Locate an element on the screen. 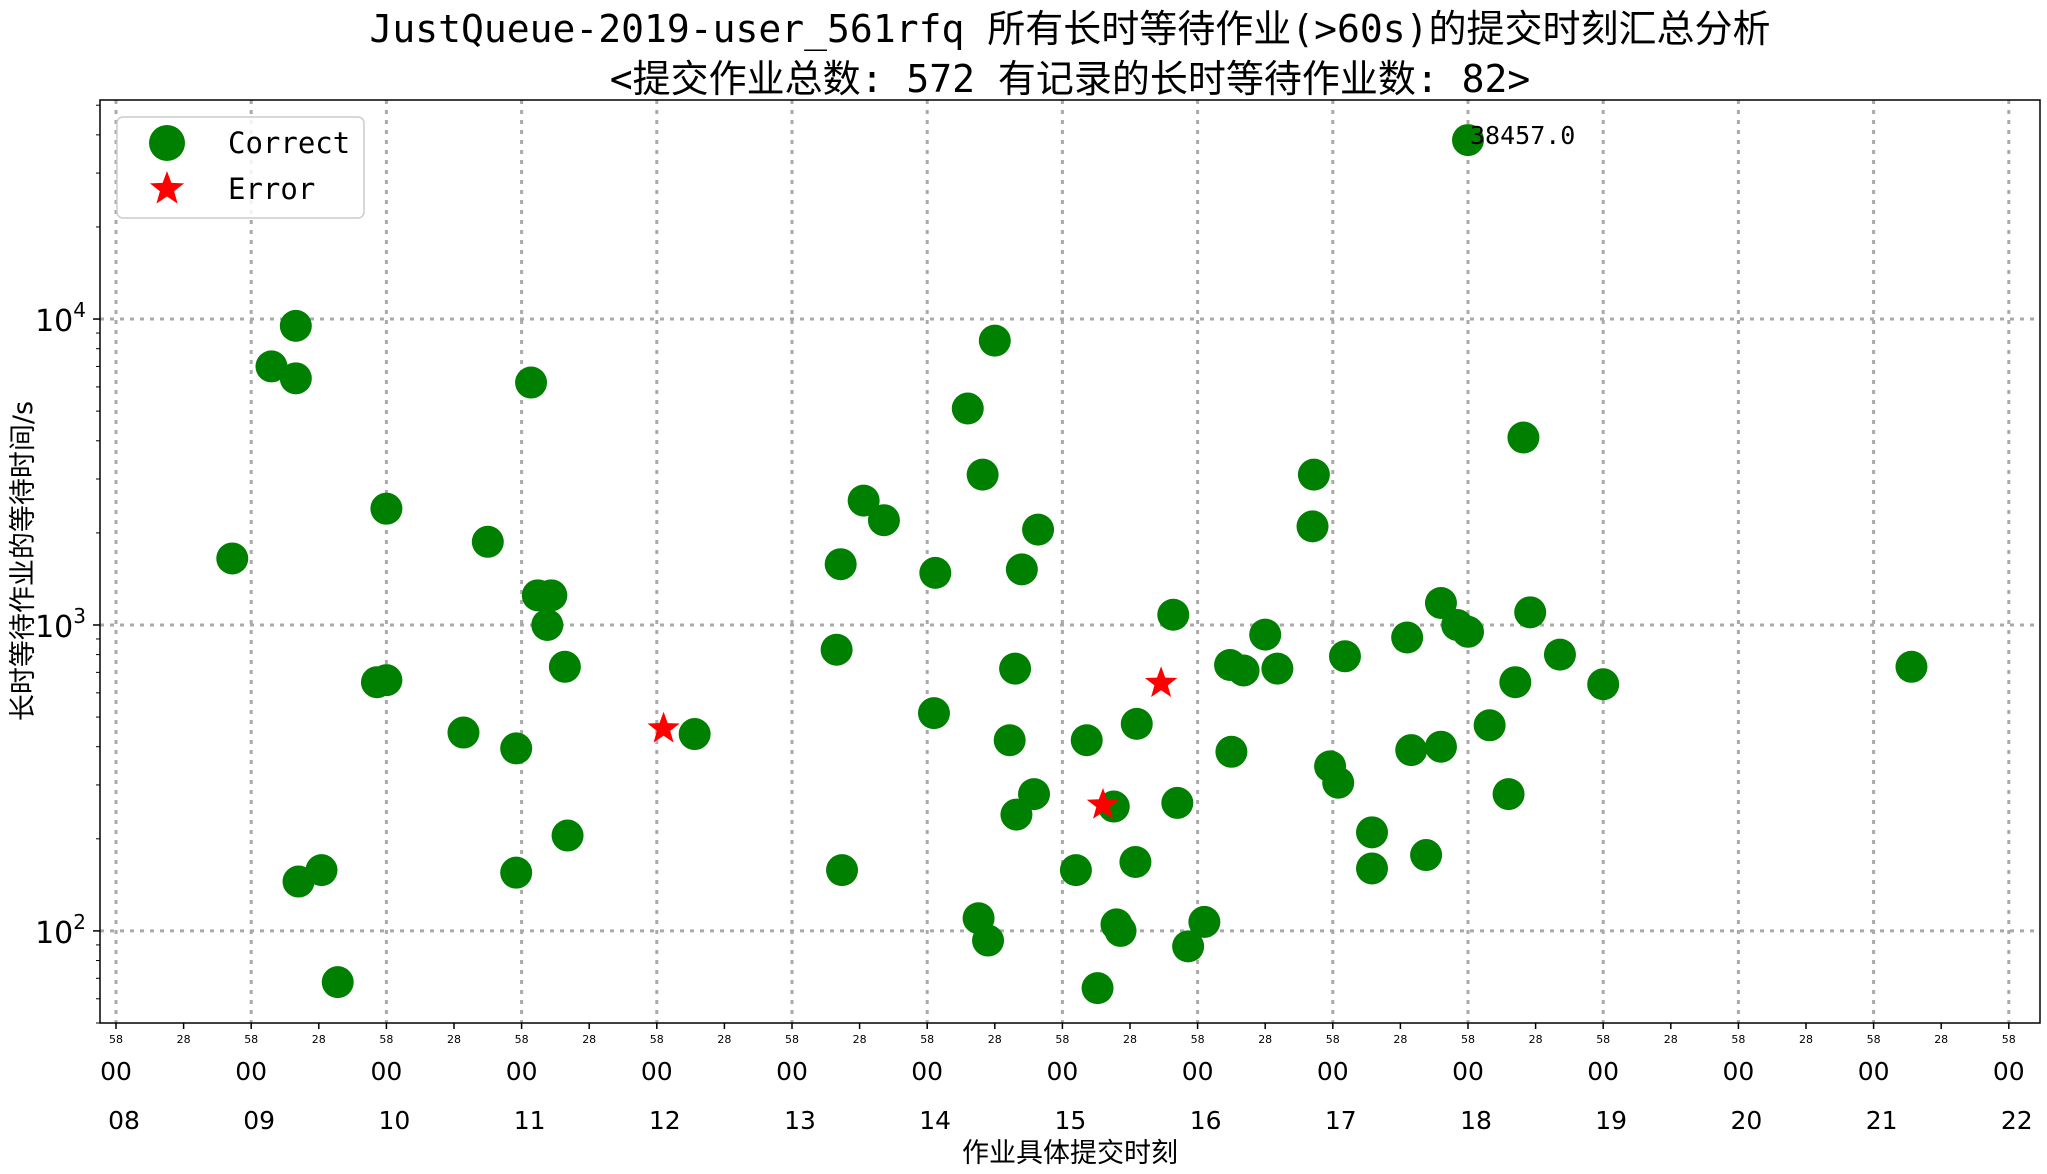 This screenshot has height=1174, width=2047. y-tick-label-1000: 10³ is located at coordinates (60, 624).